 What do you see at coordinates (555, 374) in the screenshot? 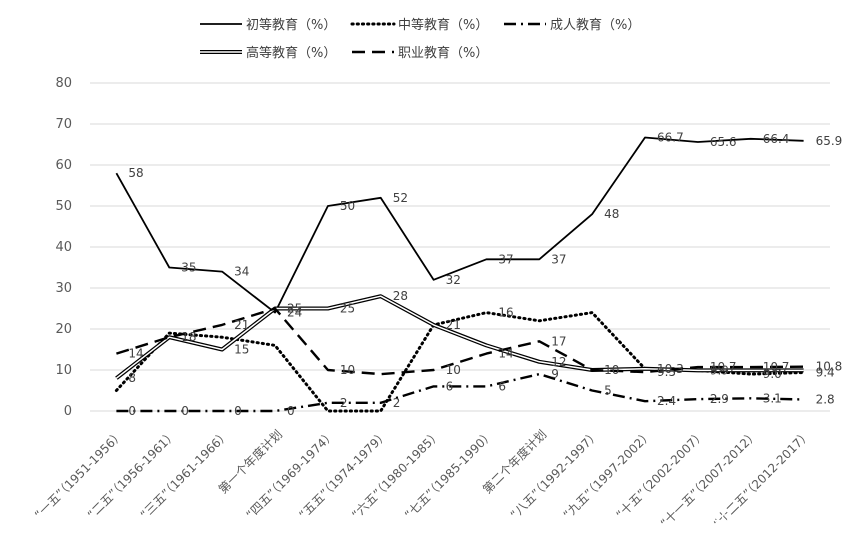
I see `data-label-adult: 9` at bounding box center [555, 374].